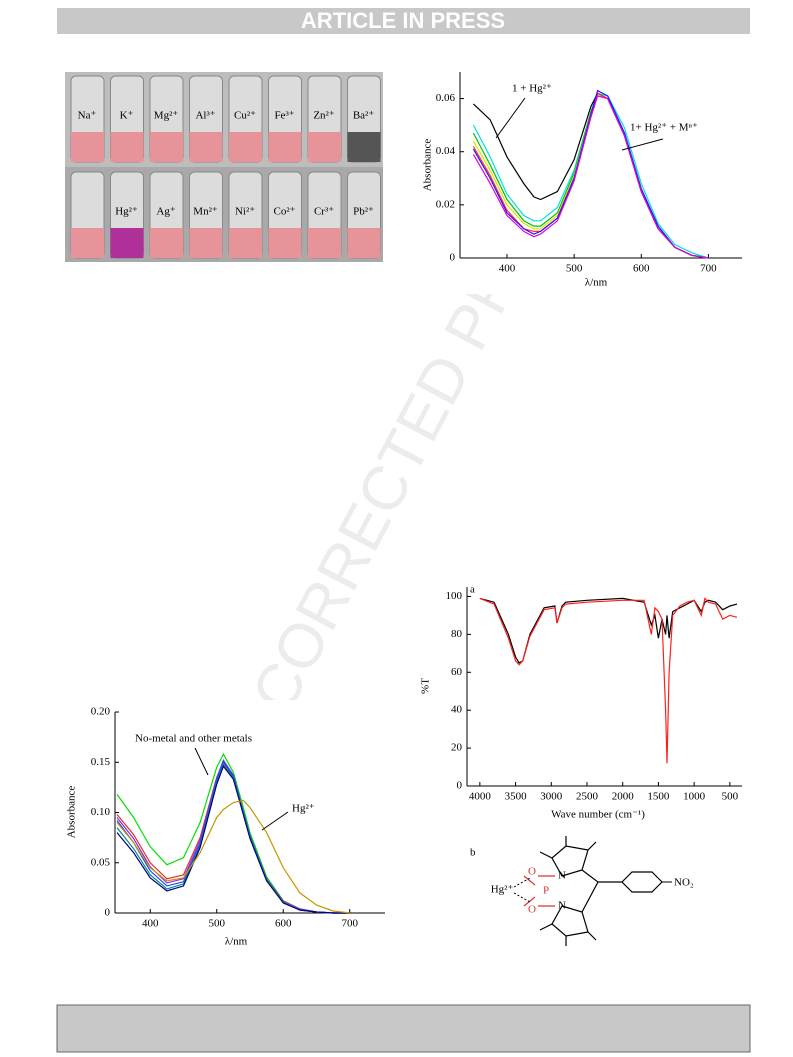  Describe the element at coordinates (205, 116) in the screenshot. I see `vial-label: Al³⁺` at that location.